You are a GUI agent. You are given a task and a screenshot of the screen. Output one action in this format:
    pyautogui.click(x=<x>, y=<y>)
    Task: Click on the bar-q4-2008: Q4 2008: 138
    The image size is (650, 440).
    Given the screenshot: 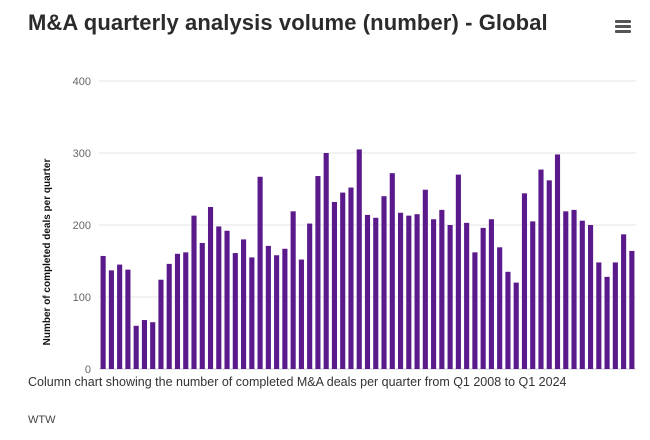 What is the action you would take?
    pyautogui.click(x=128, y=319)
    